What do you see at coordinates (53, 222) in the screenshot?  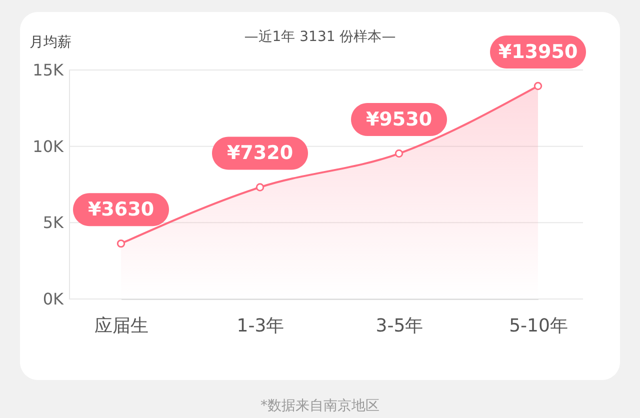 I see `y-tick-label: 5K` at bounding box center [53, 222].